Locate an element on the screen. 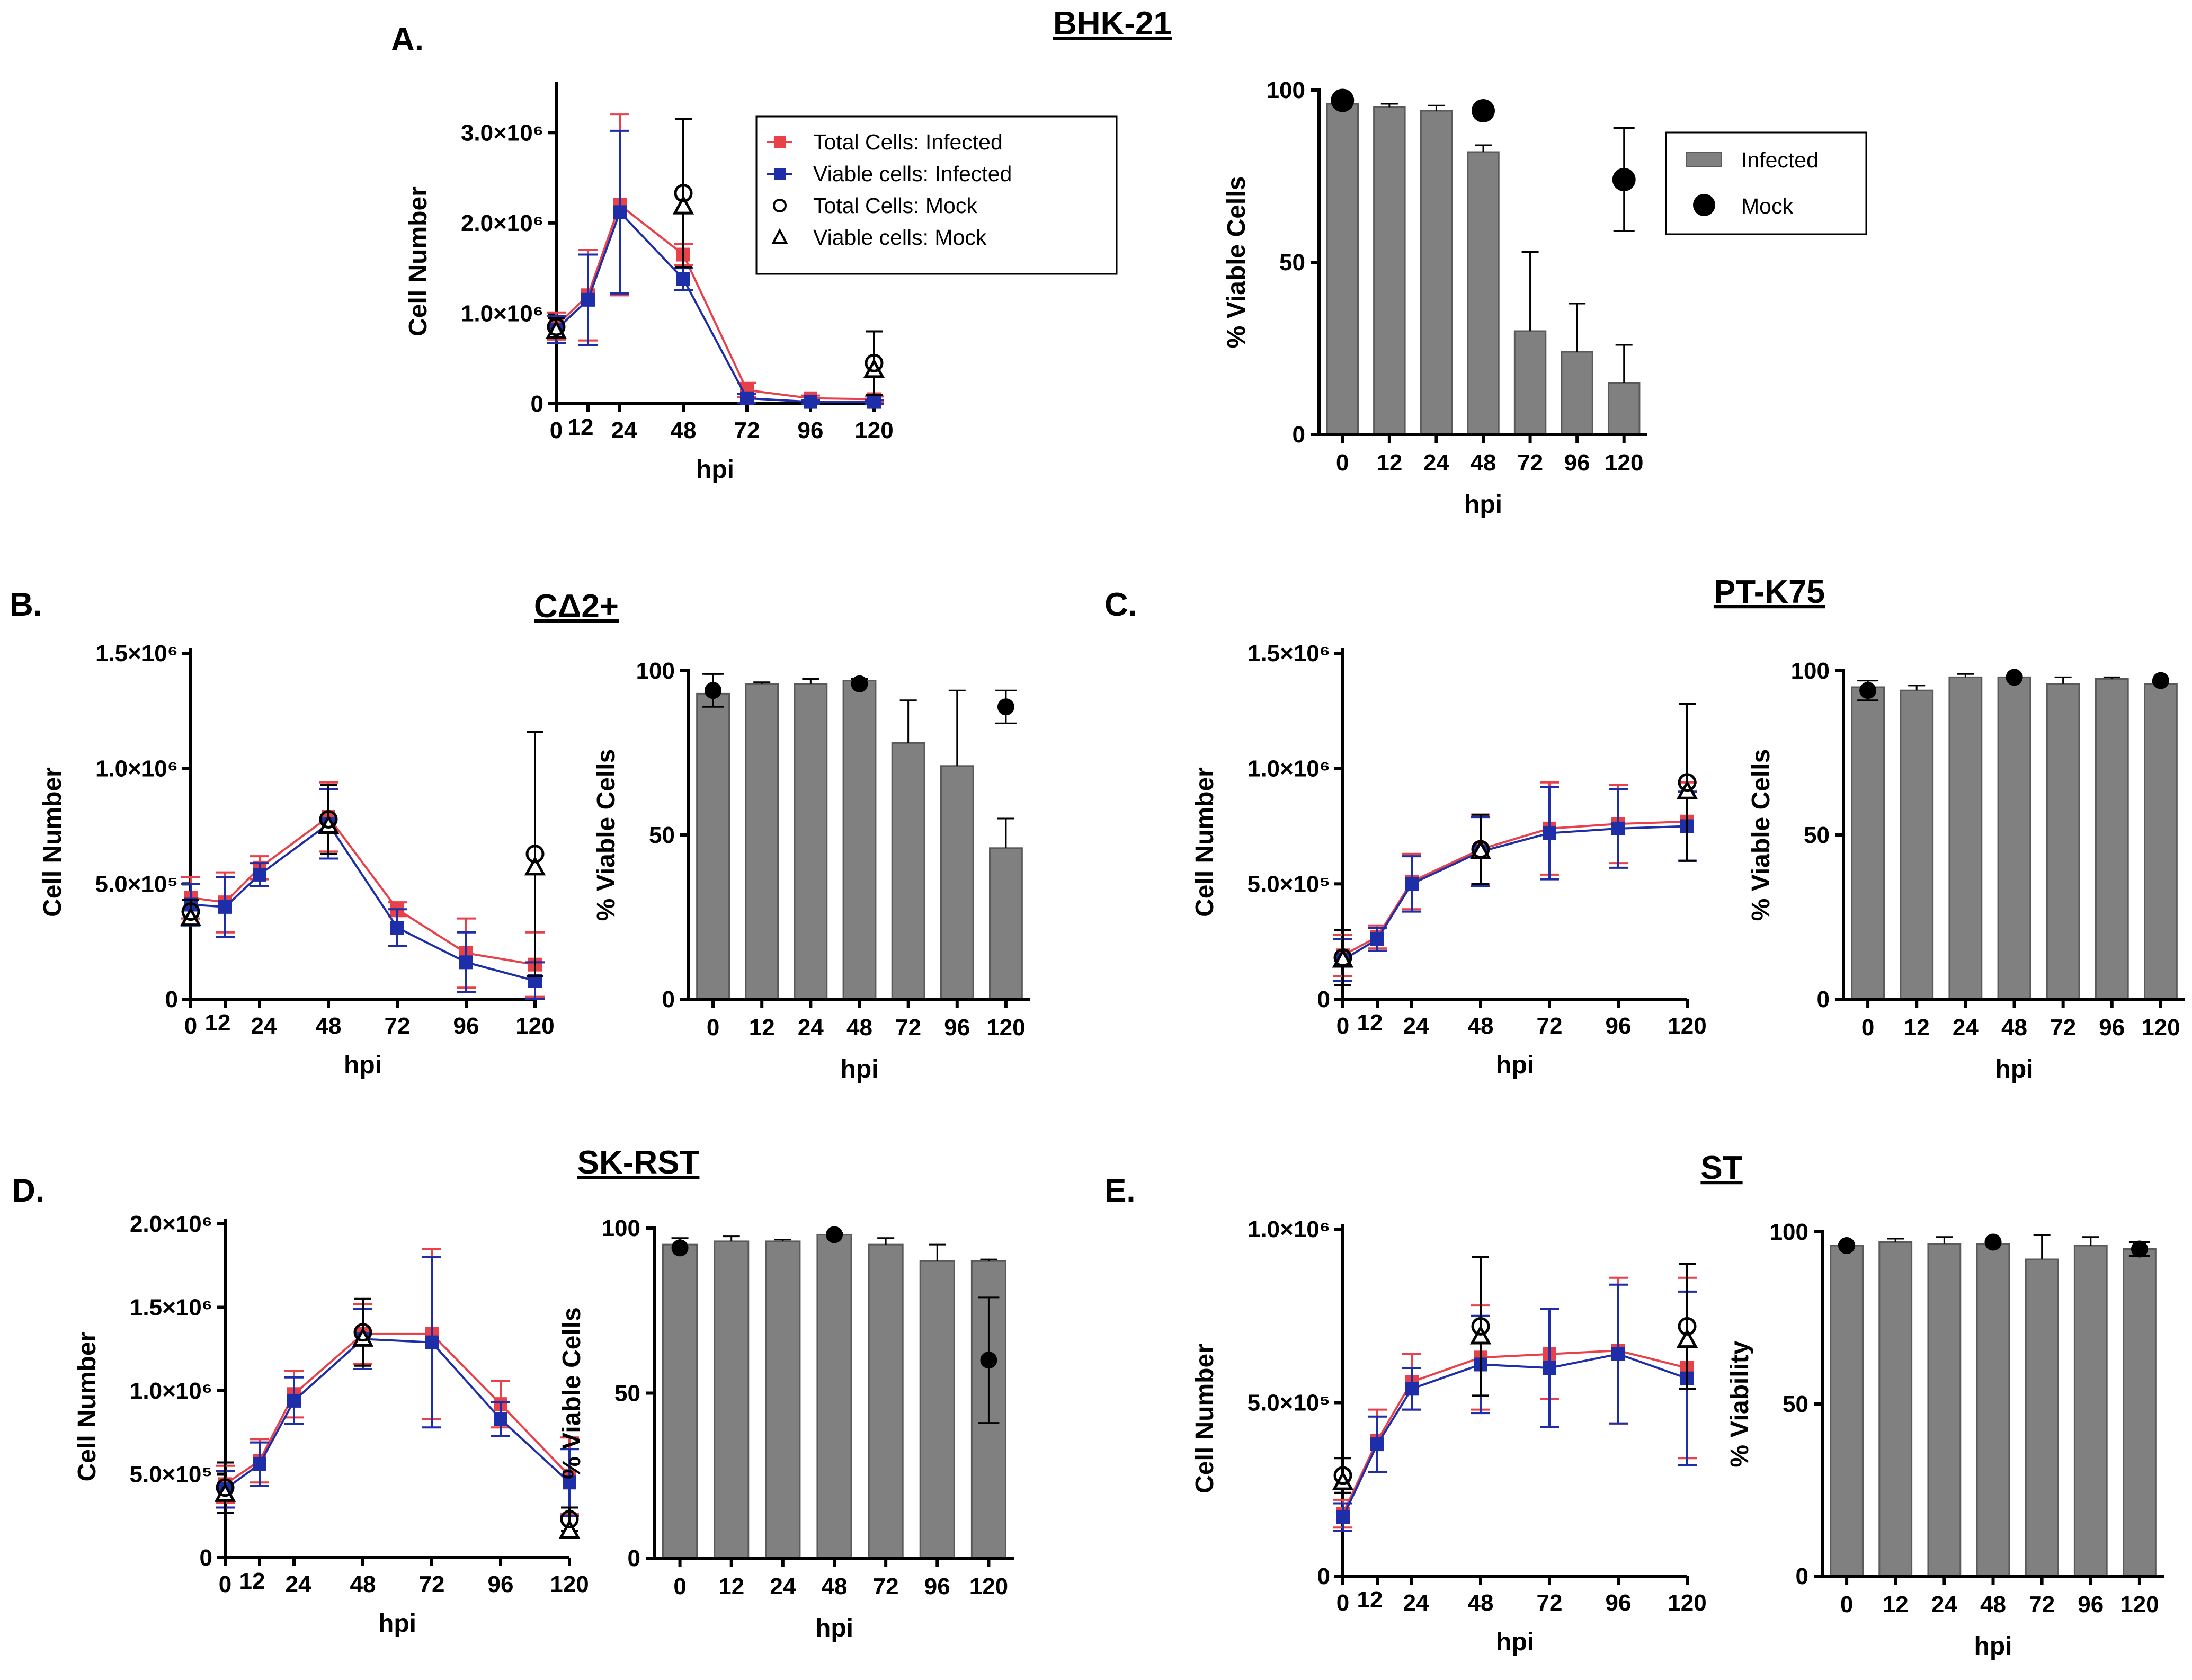 Image resolution: width=2192 pixels, height=1680 pixels. legend-label: Mock is located at coordinates (1767, 206).